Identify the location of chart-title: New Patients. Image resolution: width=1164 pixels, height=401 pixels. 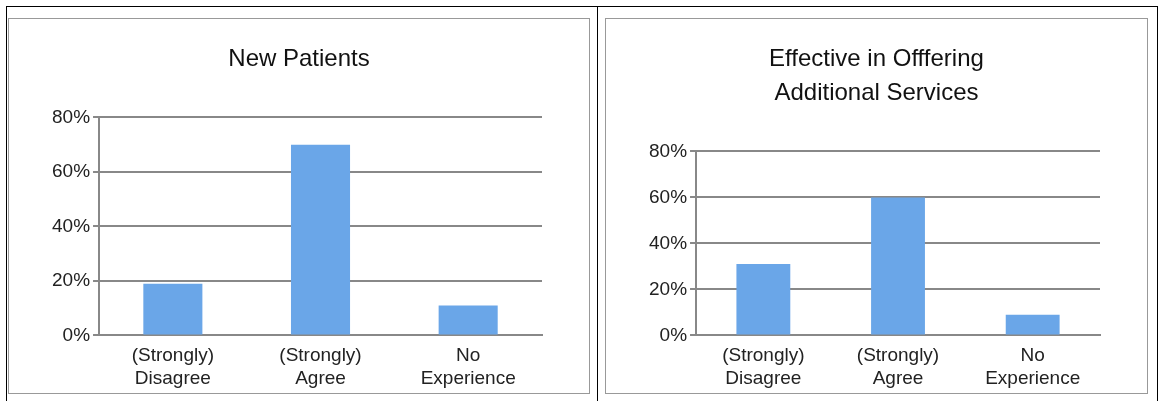
(299, 58).